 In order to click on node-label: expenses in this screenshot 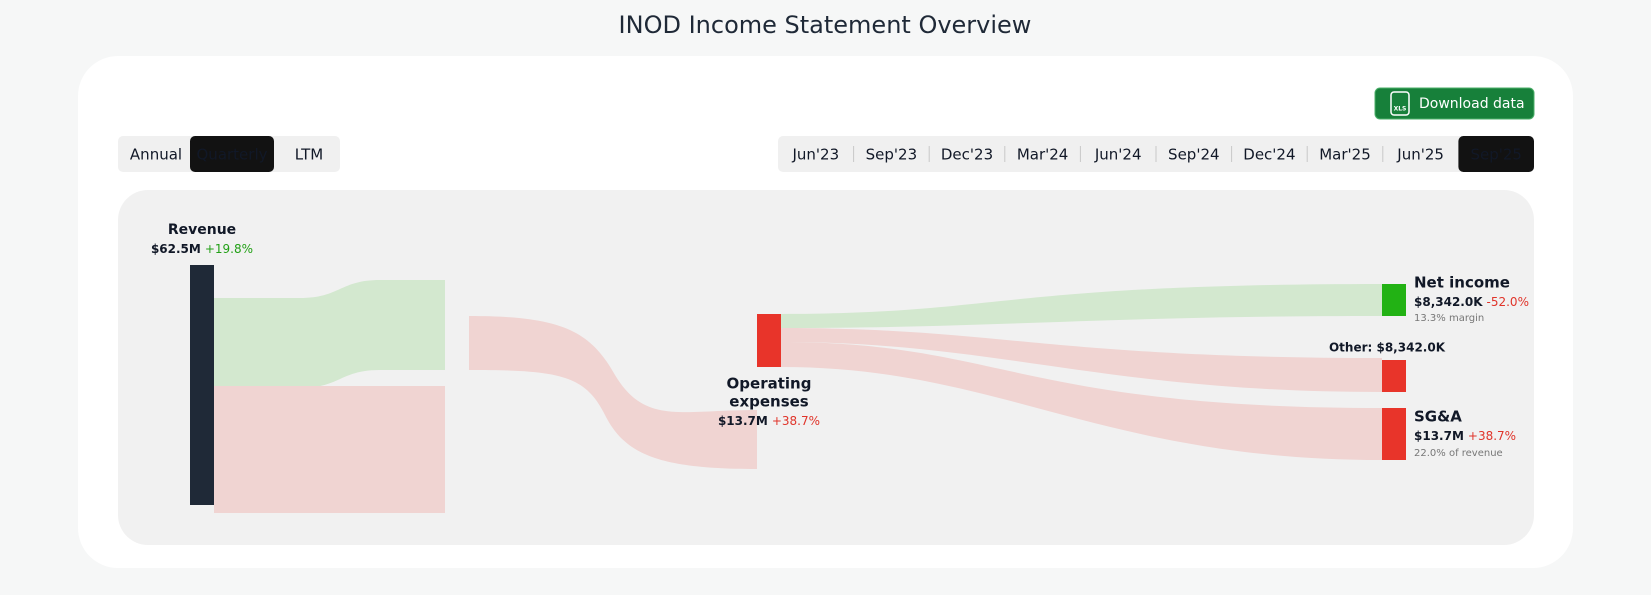, I will do `click(769, 402)`.